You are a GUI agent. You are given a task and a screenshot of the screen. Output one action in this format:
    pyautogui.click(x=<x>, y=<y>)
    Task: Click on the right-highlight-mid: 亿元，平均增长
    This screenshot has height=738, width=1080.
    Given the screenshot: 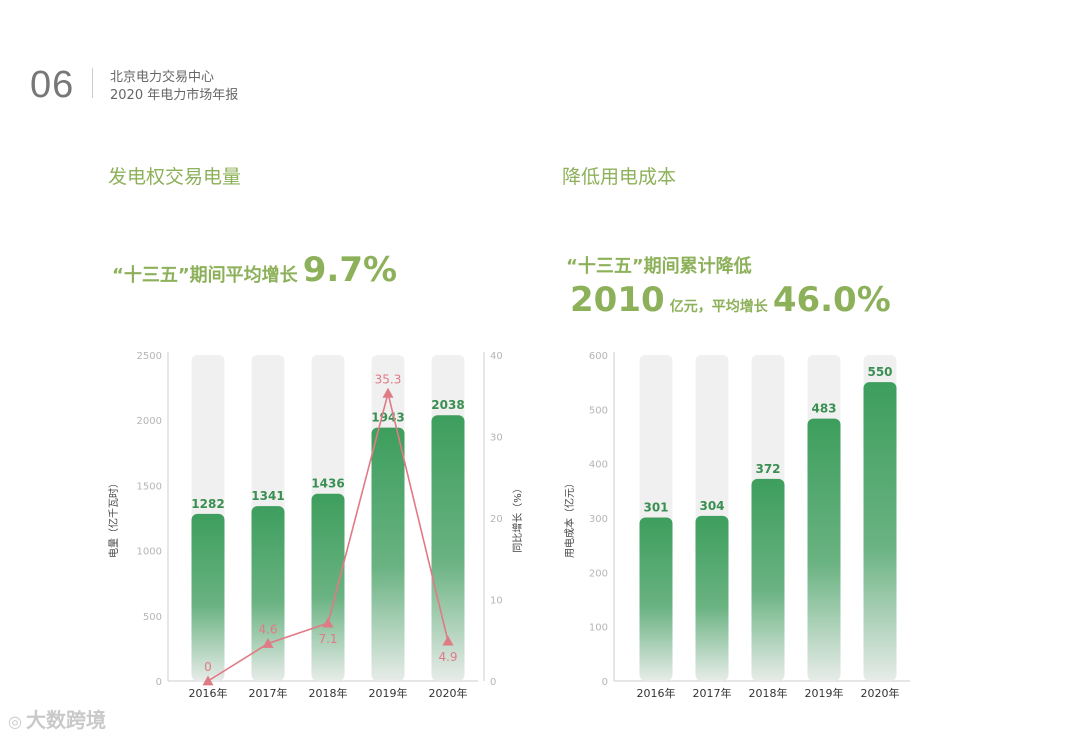 What is the action you would take?
    pyautogui.click(x=718, y=307)
    